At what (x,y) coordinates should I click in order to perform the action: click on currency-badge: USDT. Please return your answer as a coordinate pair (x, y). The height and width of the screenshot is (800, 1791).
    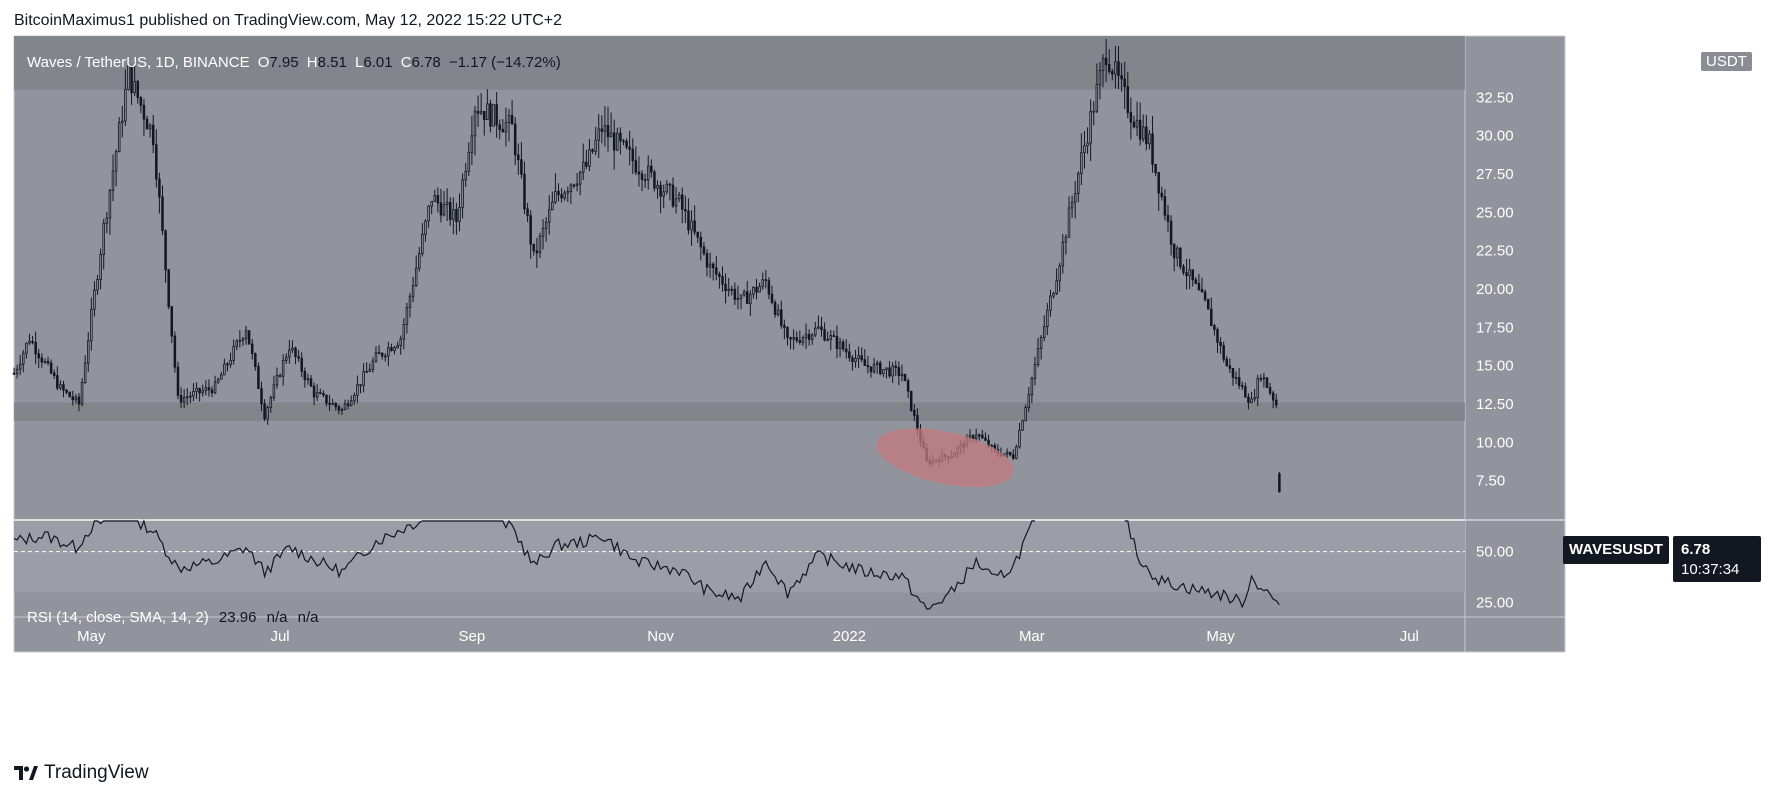
    Looking at the image, I should click on (1726, 61).